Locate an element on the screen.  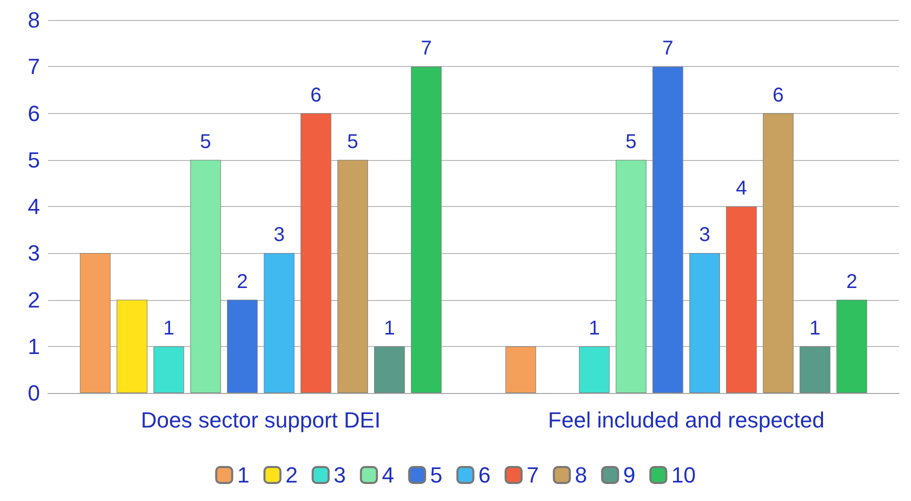
y-tick-label: 1 is located at coordinates (34, 346).